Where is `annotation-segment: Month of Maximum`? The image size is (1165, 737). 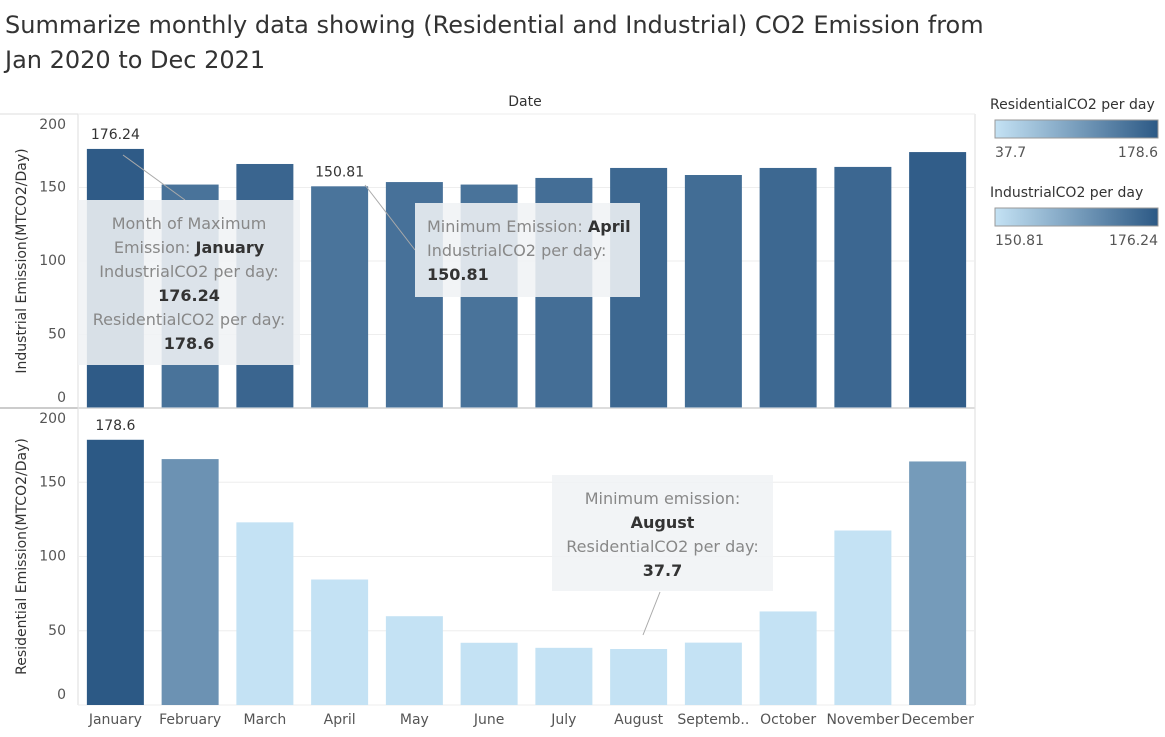 annotation-segment: Month of Maximum is located at coordinates (189, 223).